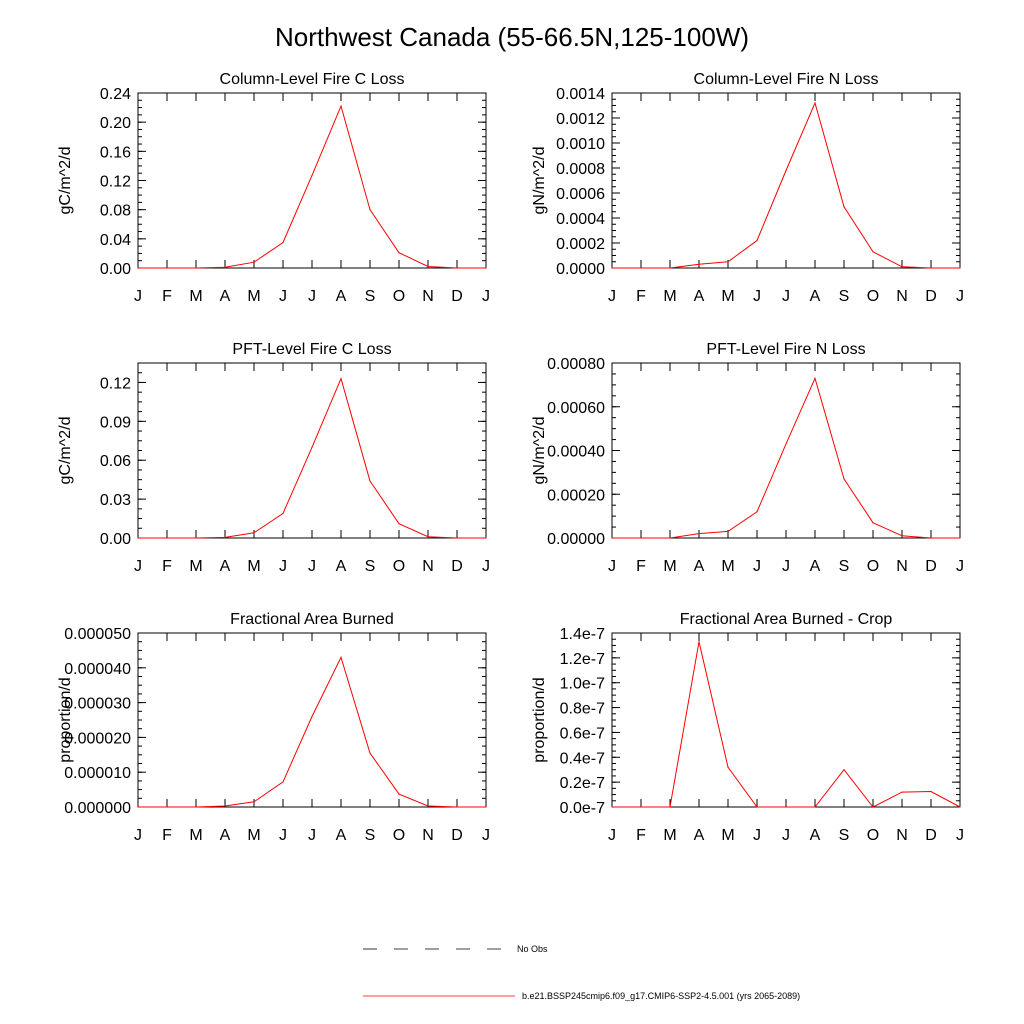  Describe the element at coordinates (115, 500) in the screenshot. I see `y-tick-label: 0.03` at that location.